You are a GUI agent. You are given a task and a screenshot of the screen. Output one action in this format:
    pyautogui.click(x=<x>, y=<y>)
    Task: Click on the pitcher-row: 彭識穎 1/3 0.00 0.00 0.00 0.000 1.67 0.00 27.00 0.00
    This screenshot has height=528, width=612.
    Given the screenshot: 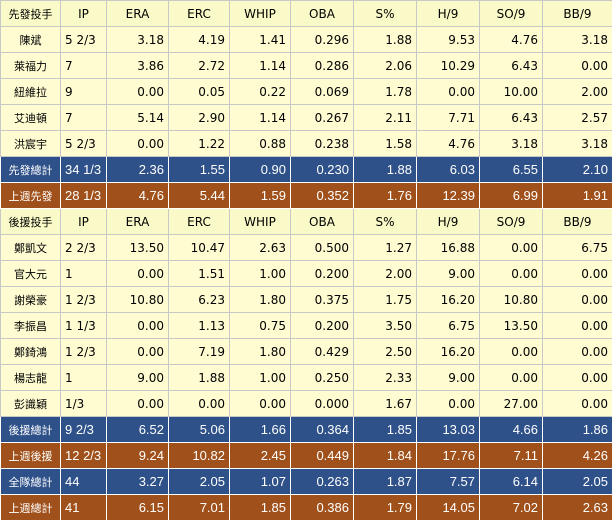 What is the action you would take?
    pyautogui.click(x=306, y=403)
    